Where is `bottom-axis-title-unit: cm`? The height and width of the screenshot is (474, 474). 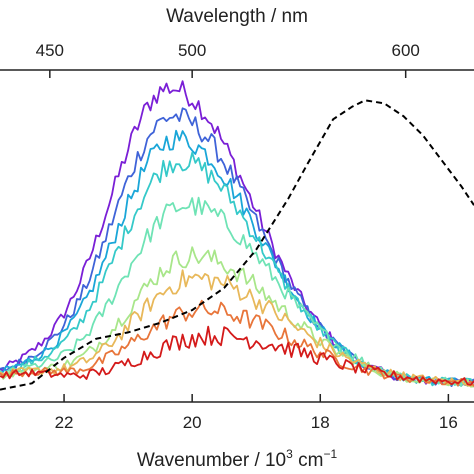
bottom-axis-title-unit: cm is located at coordinates (308, 460).